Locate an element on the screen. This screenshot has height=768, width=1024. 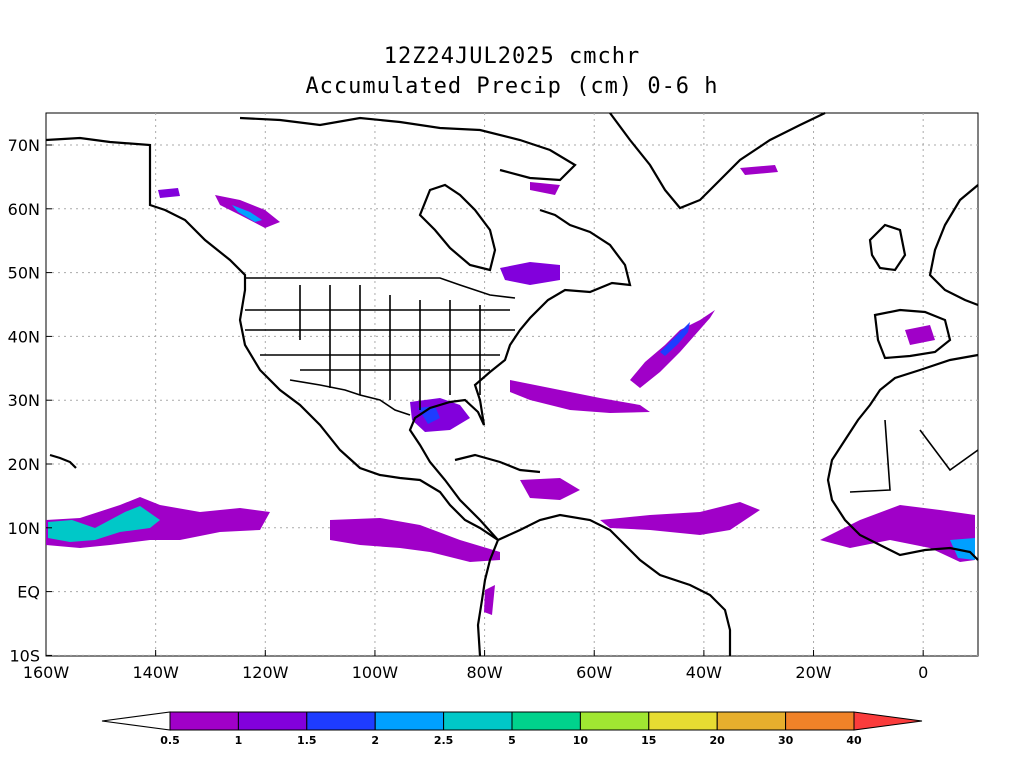
colorbar-low-triangle is located at coordinates (136, 721).